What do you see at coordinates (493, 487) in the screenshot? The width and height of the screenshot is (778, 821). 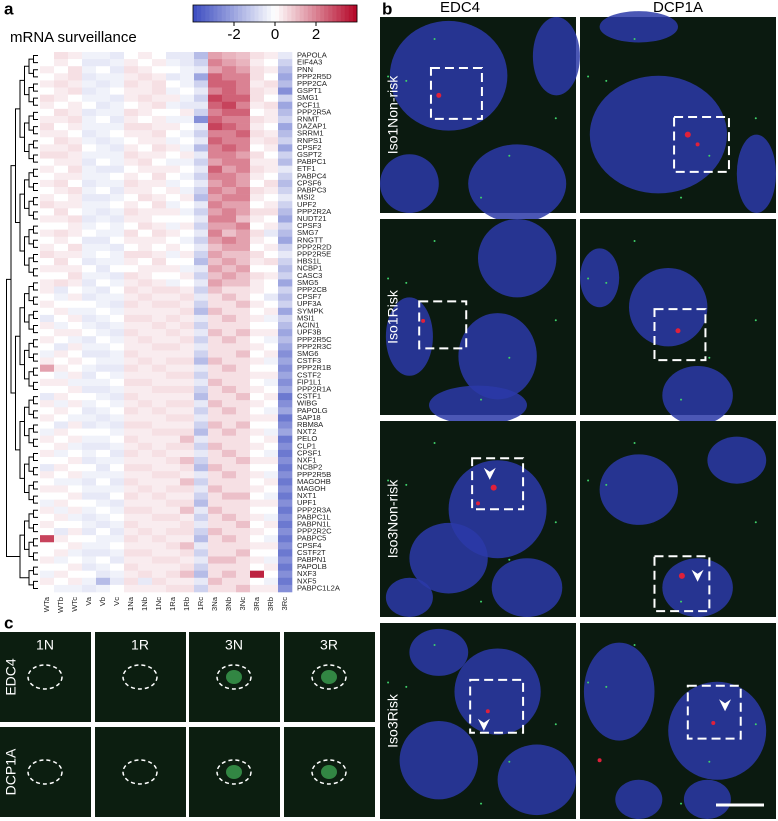 I see `granule` at bounding box center [493, 487].